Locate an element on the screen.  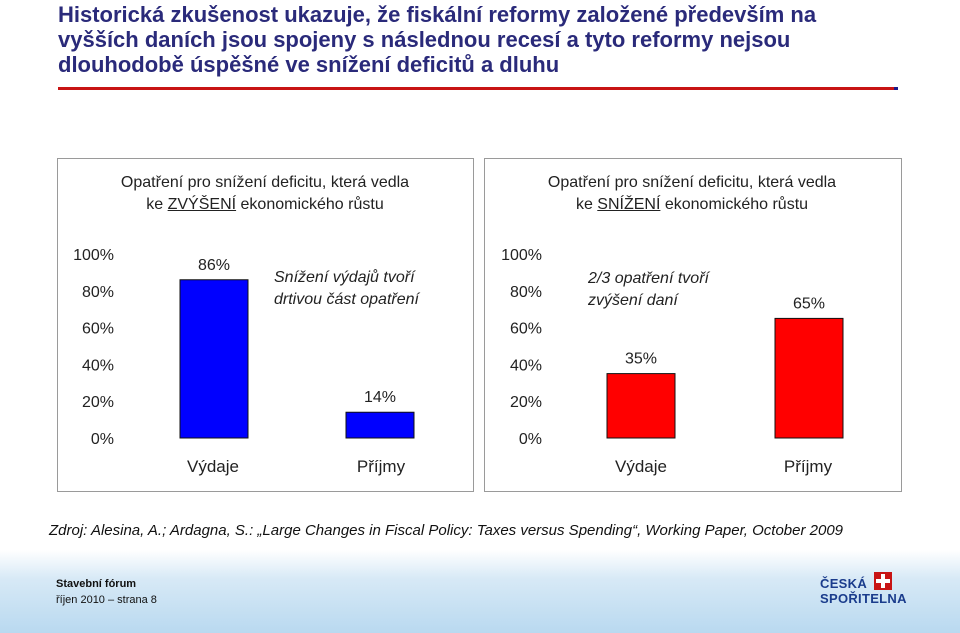
chart-left-category-1: Příjmy is located at coordinates (381, 466).